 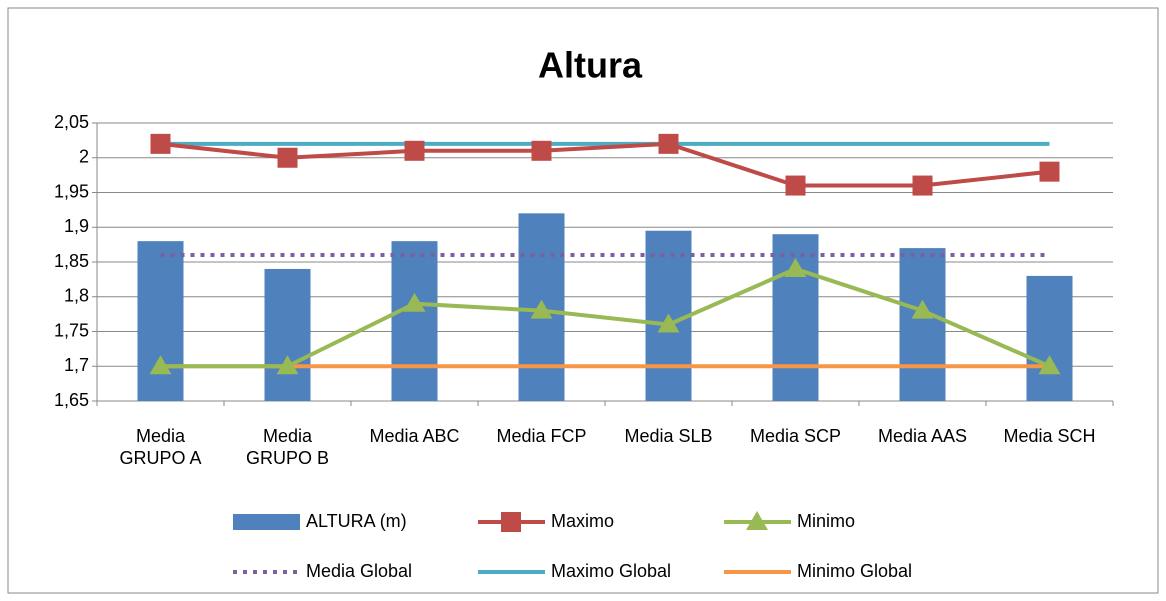 What do you see at coordinates (71, 261) in the screenshot?
I see `y-tick-label: 1,85` at bounding box center [71, 261].